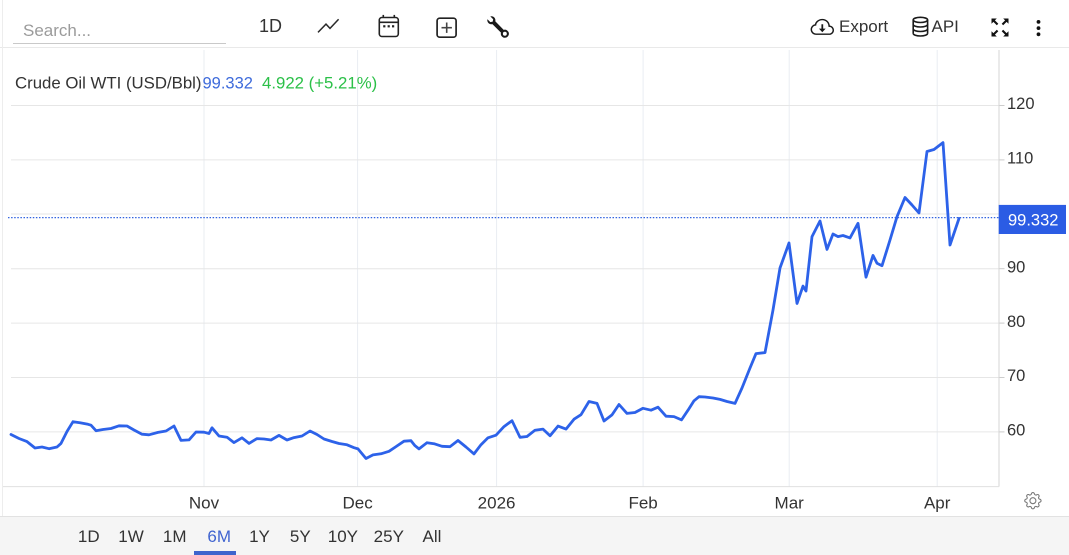 This screenshot has height=555, width=1069. I want to click on svg-text: Feb, so click(642, 502).